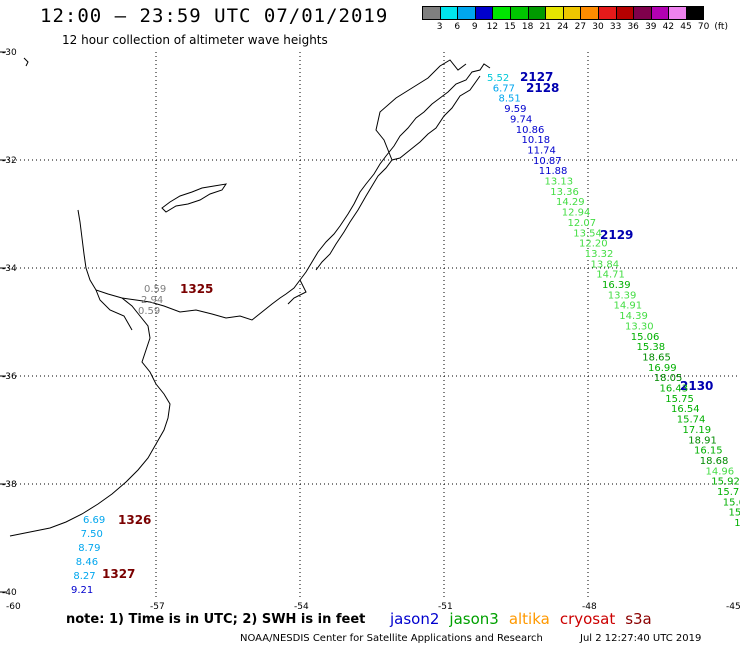  I want to click on wave-value: 17.77, so click(737, 523).